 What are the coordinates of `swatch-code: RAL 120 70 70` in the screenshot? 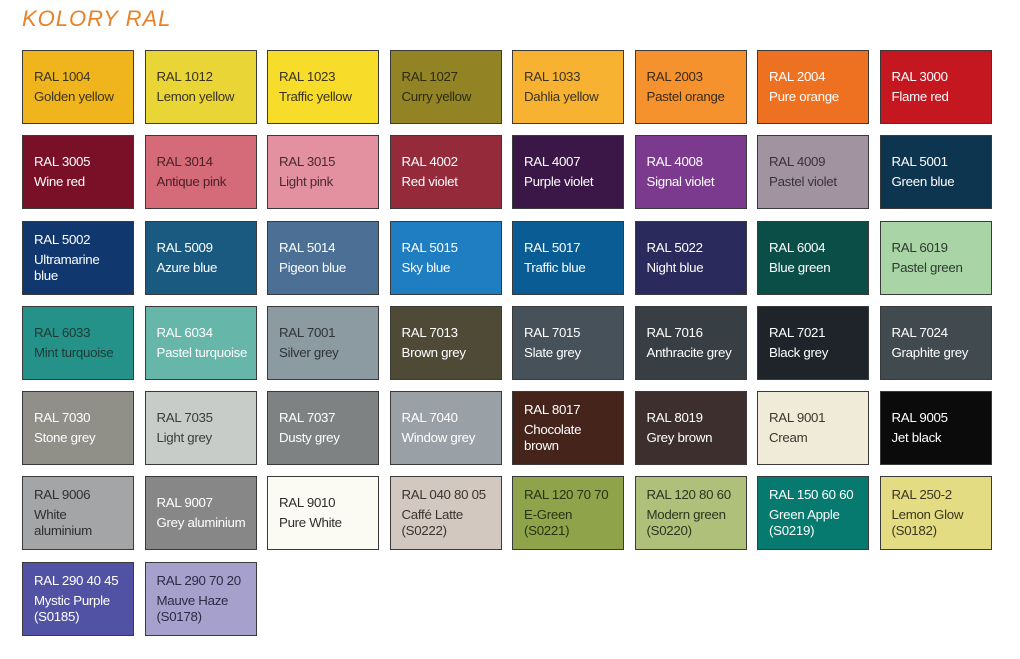 It's located at (566, 495).